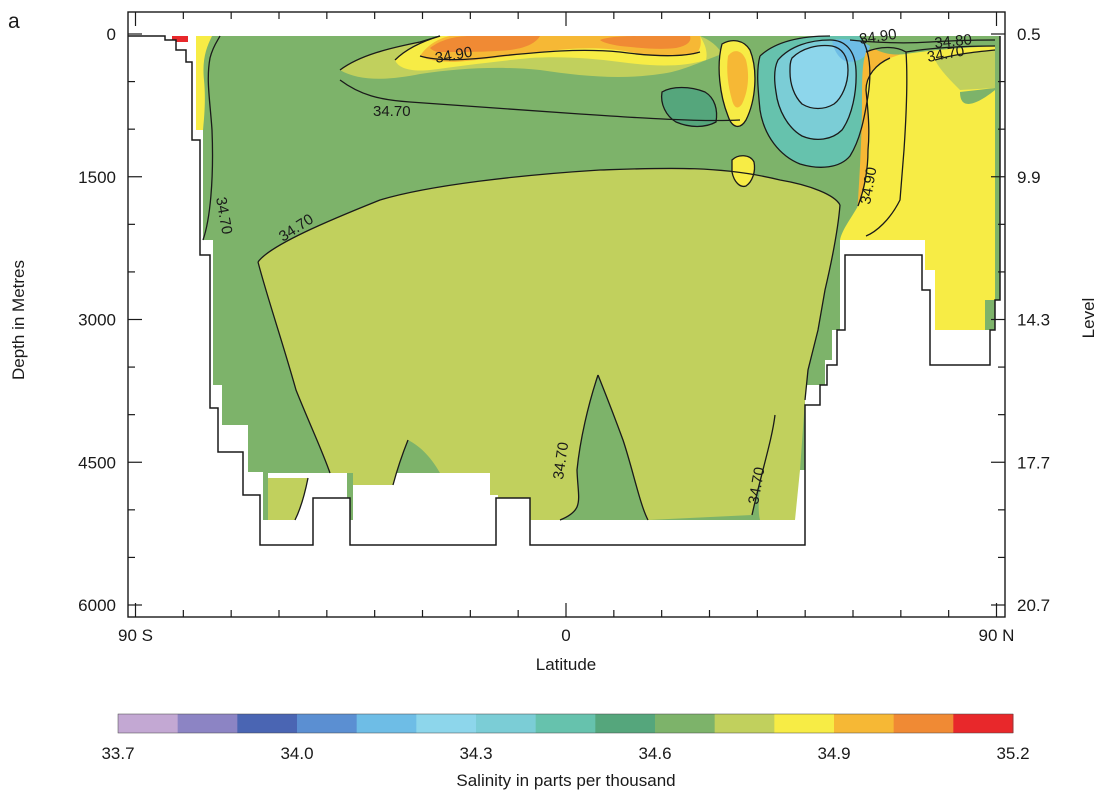 The image size is (1103, 800). What do you see at coordinates (566, 664) in the screenshot?
I see `x-axis-title: Latitude` at bounding box center [566, 664].